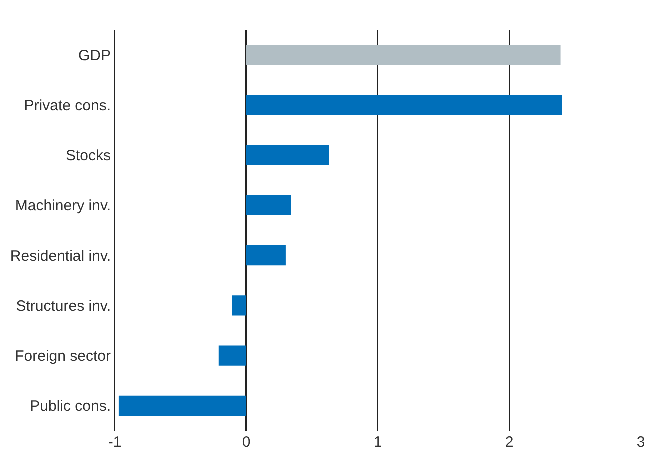 The image size is (655, 461). I want to click on x-tick-label: 2, so click(509, 442).